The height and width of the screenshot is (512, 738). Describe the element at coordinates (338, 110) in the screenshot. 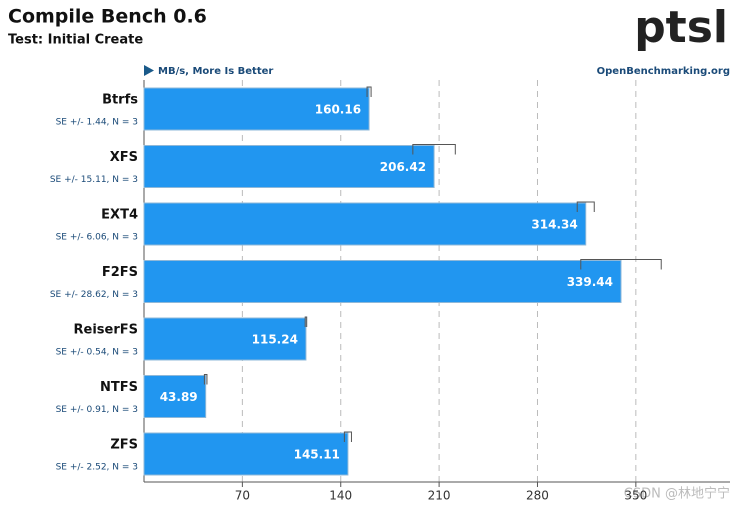

I see `value-label: 160.16` at that location.